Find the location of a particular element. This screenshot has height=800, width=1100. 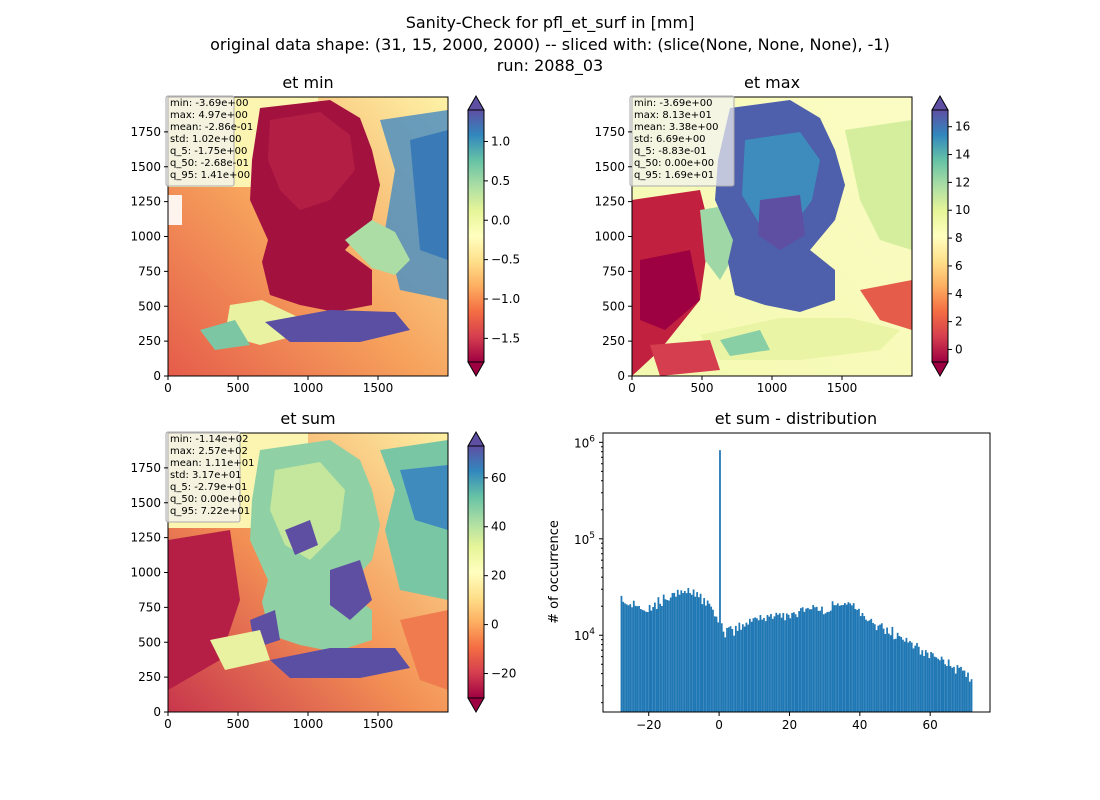

y-tick-label: 1250 is located at coordinates (145, 202).